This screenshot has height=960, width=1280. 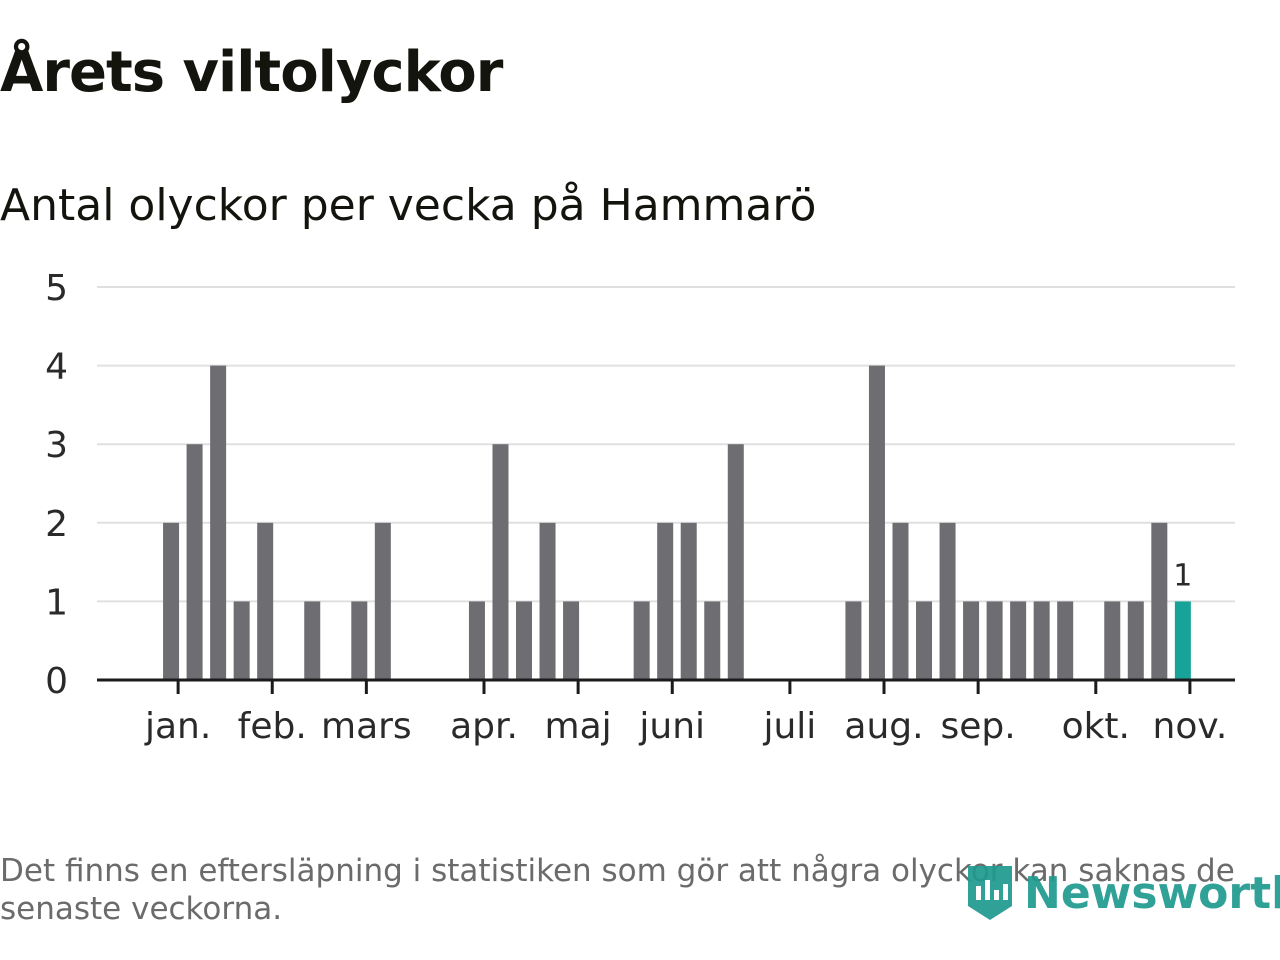 I want to click on x-tick-label: juli, so click(x=789, y=726).